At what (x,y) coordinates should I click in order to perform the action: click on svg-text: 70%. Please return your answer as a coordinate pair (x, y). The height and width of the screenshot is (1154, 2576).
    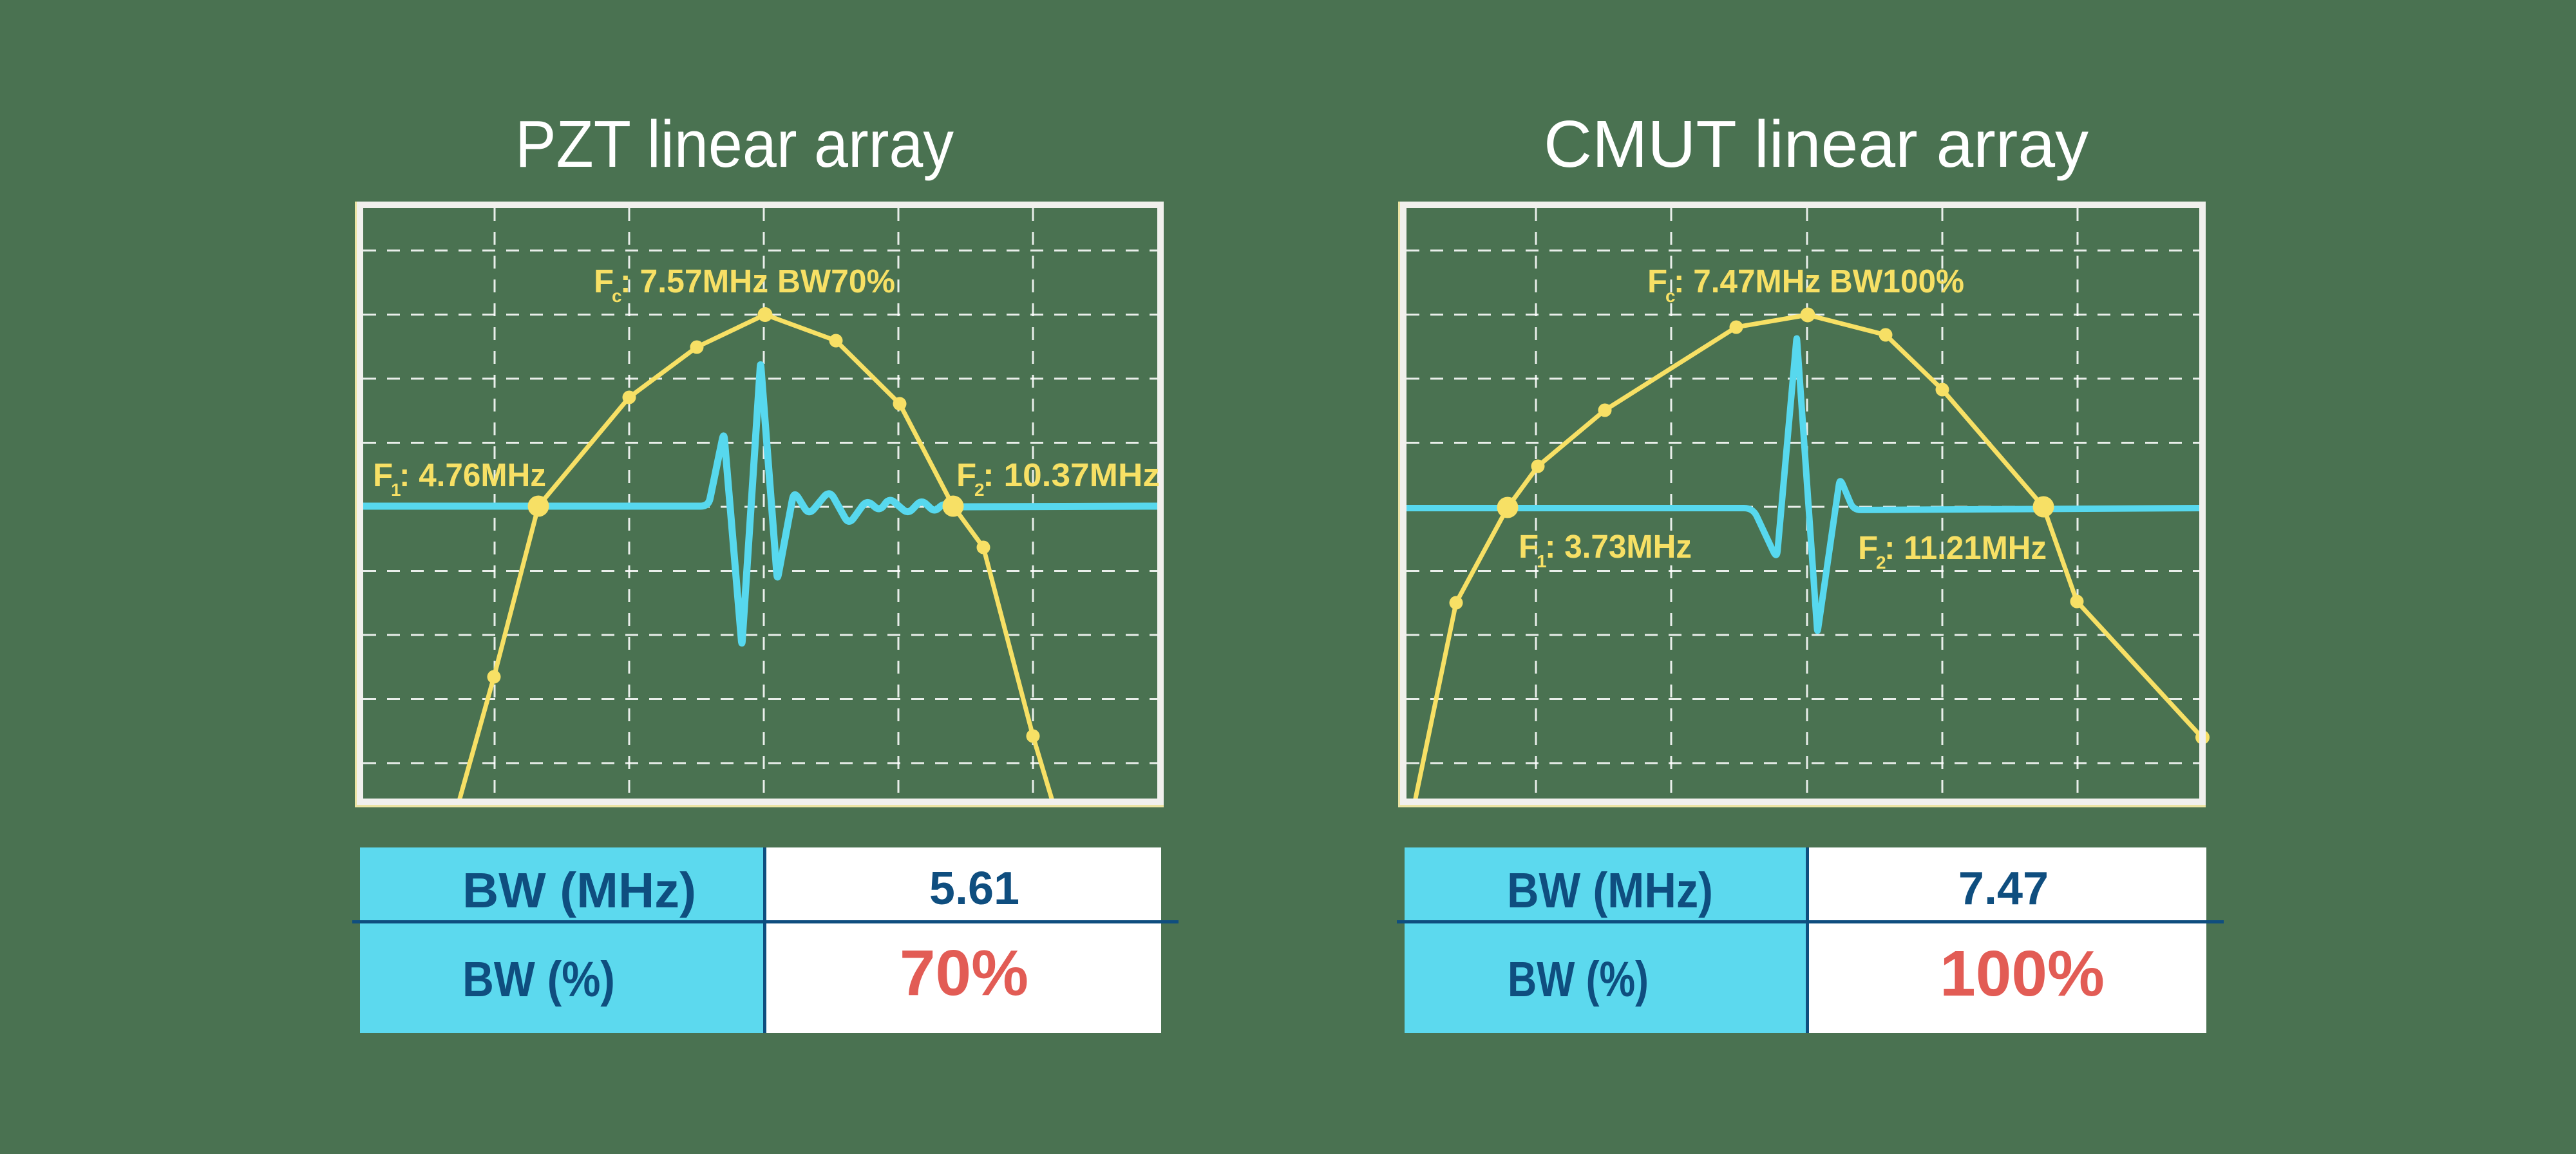
    Looking at the image, I should click on (964, 973).